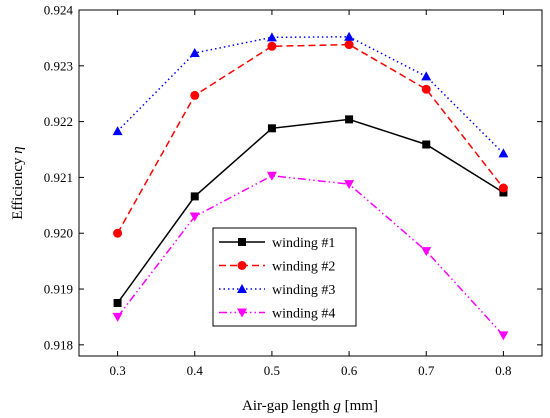  What do you see at coordinates (303, 267) in the screenshot?
I see `legend-label: winding #2` at bounding box center [303, 267].